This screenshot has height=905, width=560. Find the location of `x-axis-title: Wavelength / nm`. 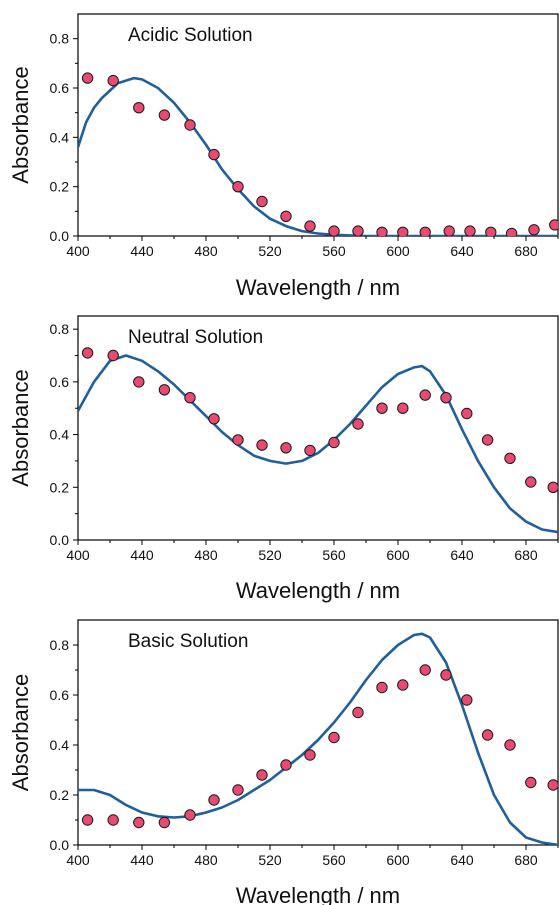

x-axis-title: Wavelength / nm is located at coordinates (318, 894).